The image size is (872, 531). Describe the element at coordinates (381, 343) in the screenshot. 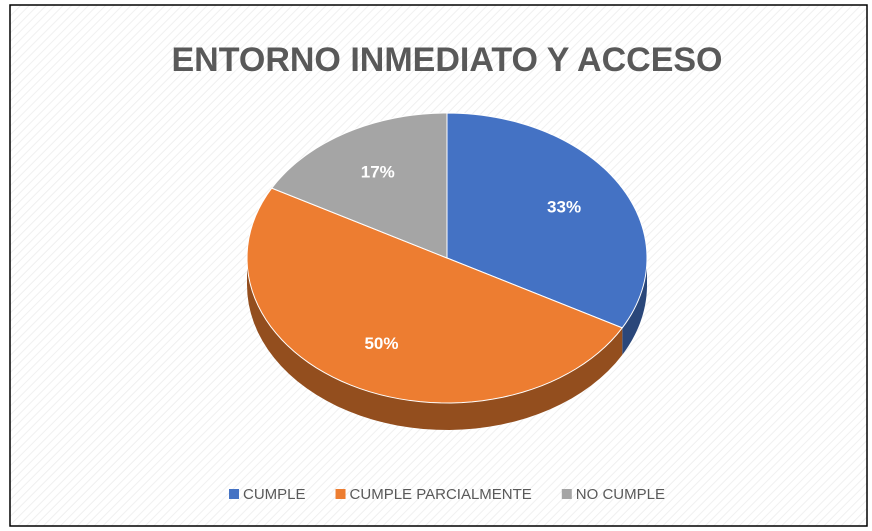

I see `data-label: 50%` at that location.